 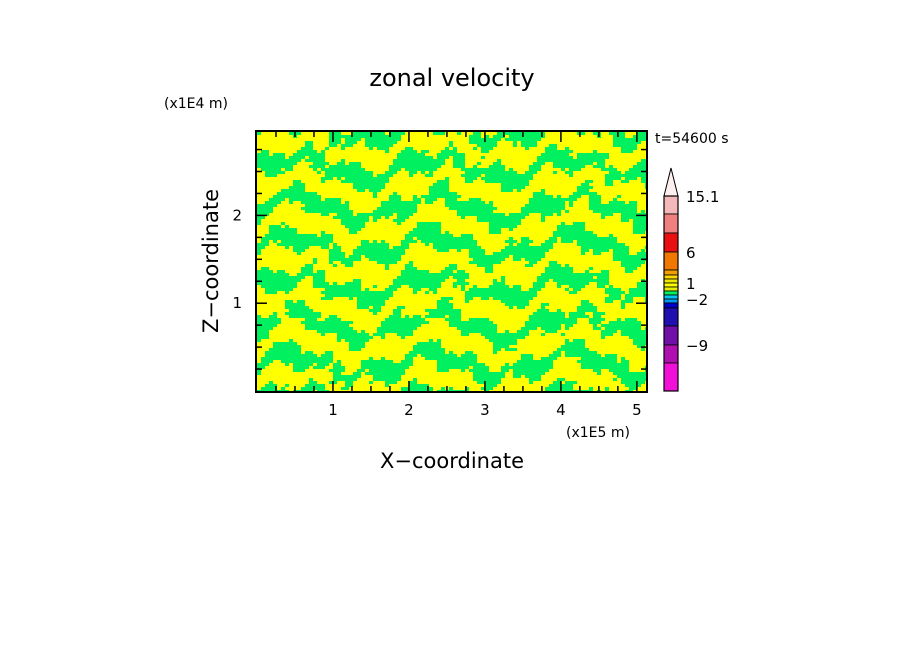 What do you see at coordinates (237, 215) in the screenshot?
I see `y-tick-label: 2` at bounding box center [237, 215].